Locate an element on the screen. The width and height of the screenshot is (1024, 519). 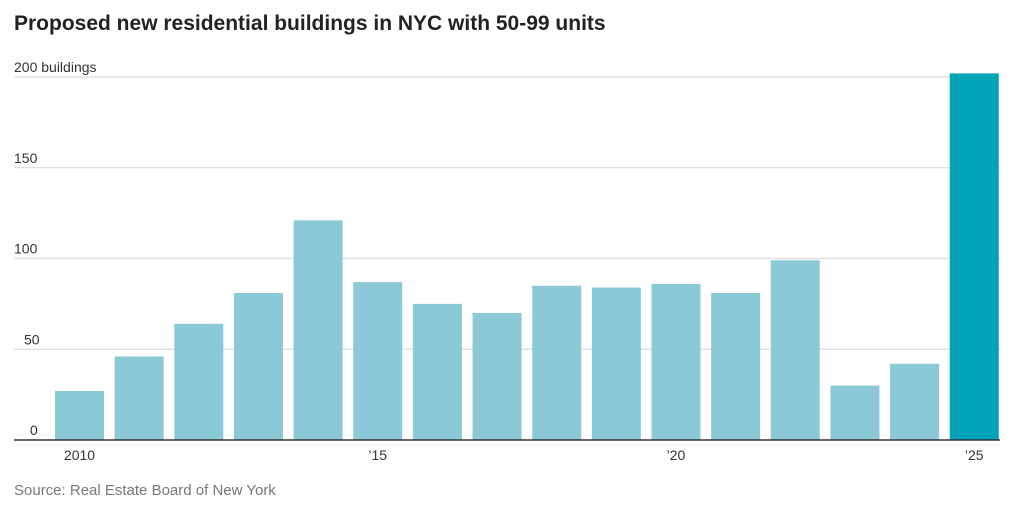
bar-2016 is located at coordinates (437, 371).